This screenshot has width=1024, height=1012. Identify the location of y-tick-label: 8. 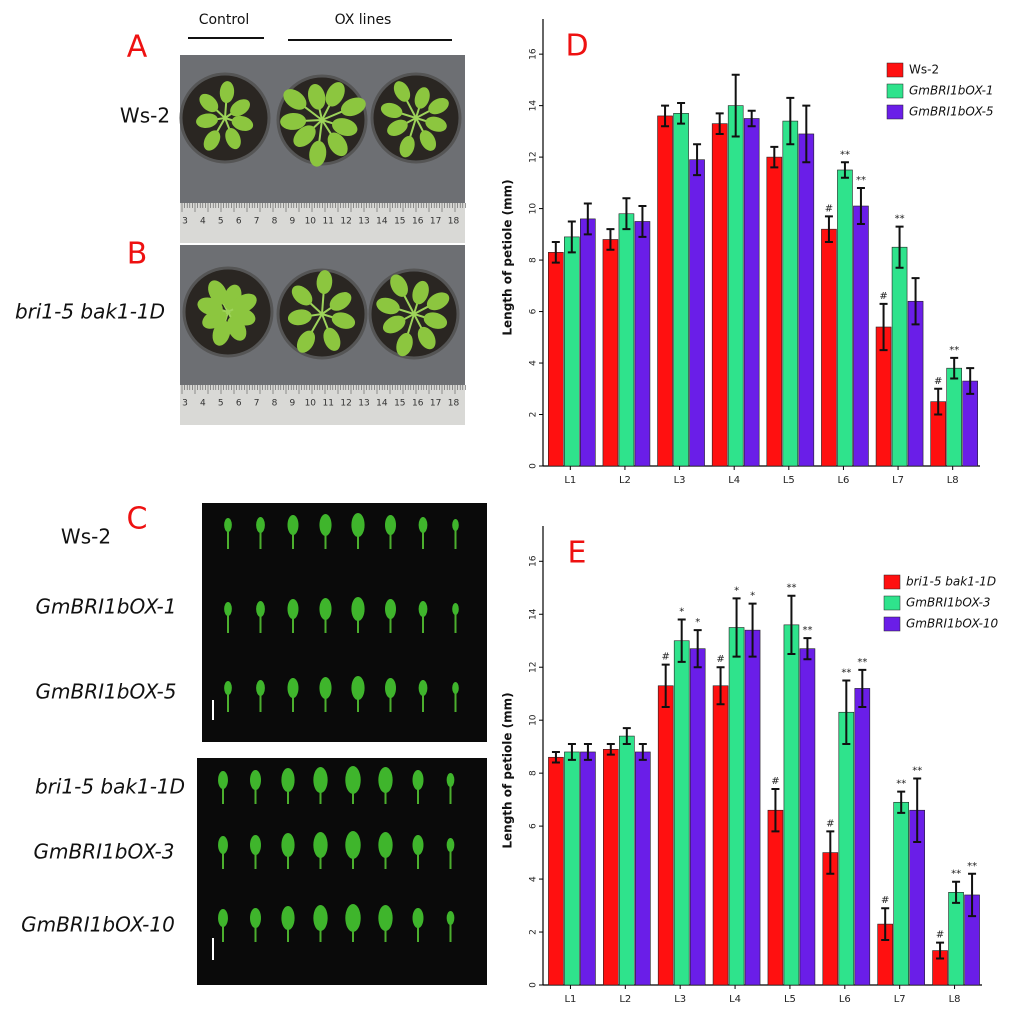
(534, 260).